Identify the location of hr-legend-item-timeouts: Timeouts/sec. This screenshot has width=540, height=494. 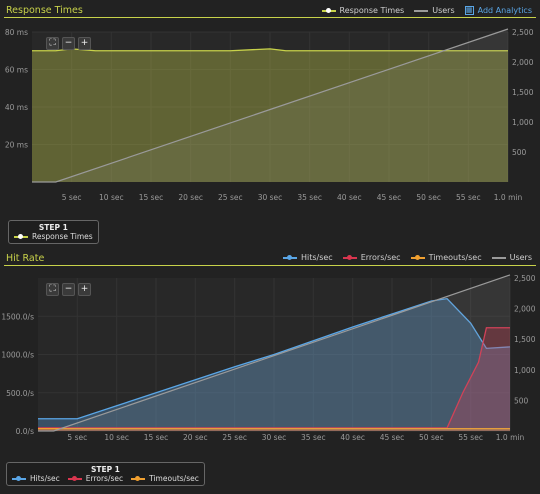
(446, 257).